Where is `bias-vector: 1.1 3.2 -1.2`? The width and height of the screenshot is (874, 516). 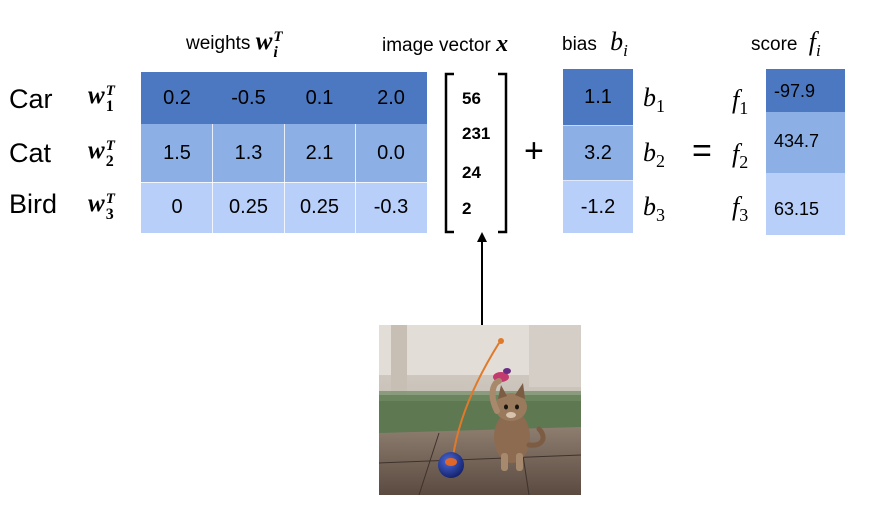 bias-vector: 1.1 3.2 -1.2 is located at coordinates (598, 151).